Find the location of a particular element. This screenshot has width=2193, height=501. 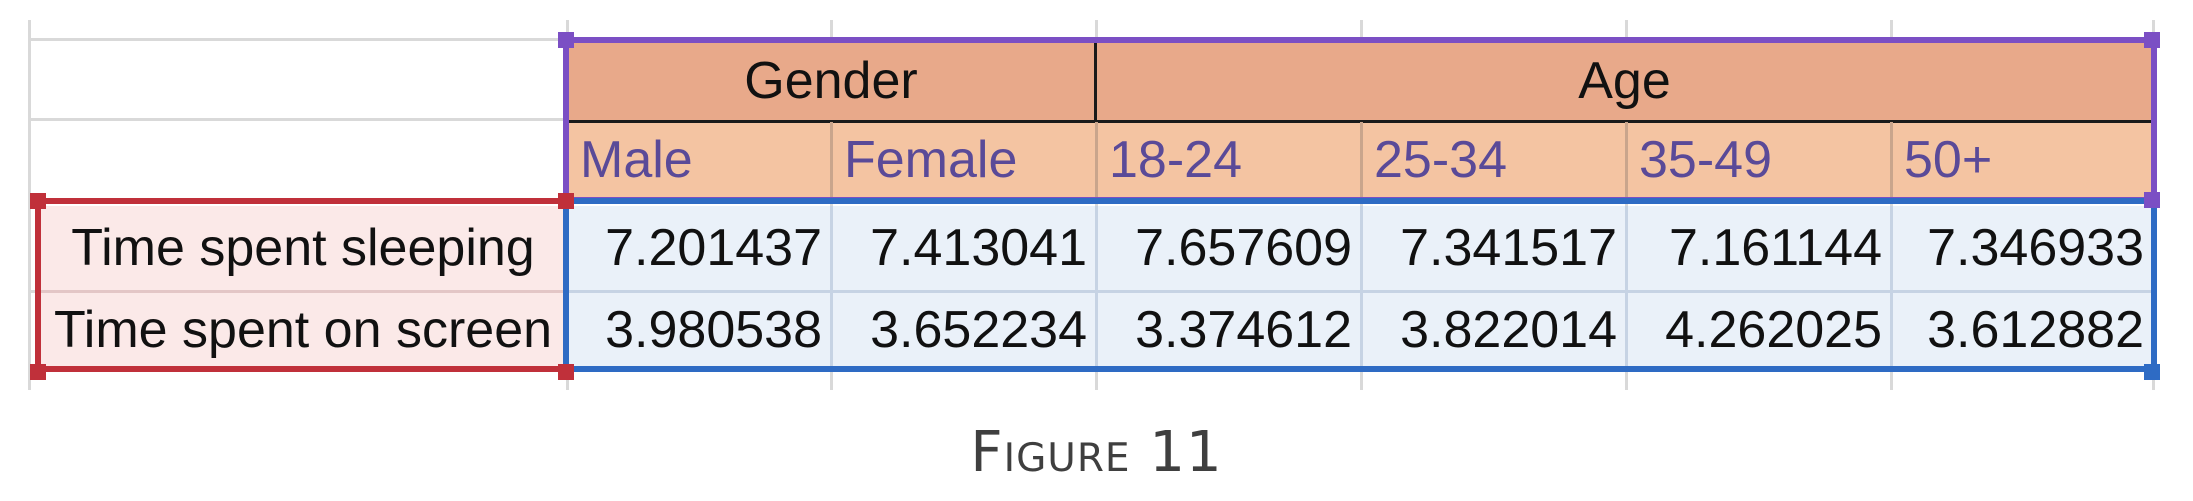

table-cell: 3.374612 is located at coordinates (1228, 330).